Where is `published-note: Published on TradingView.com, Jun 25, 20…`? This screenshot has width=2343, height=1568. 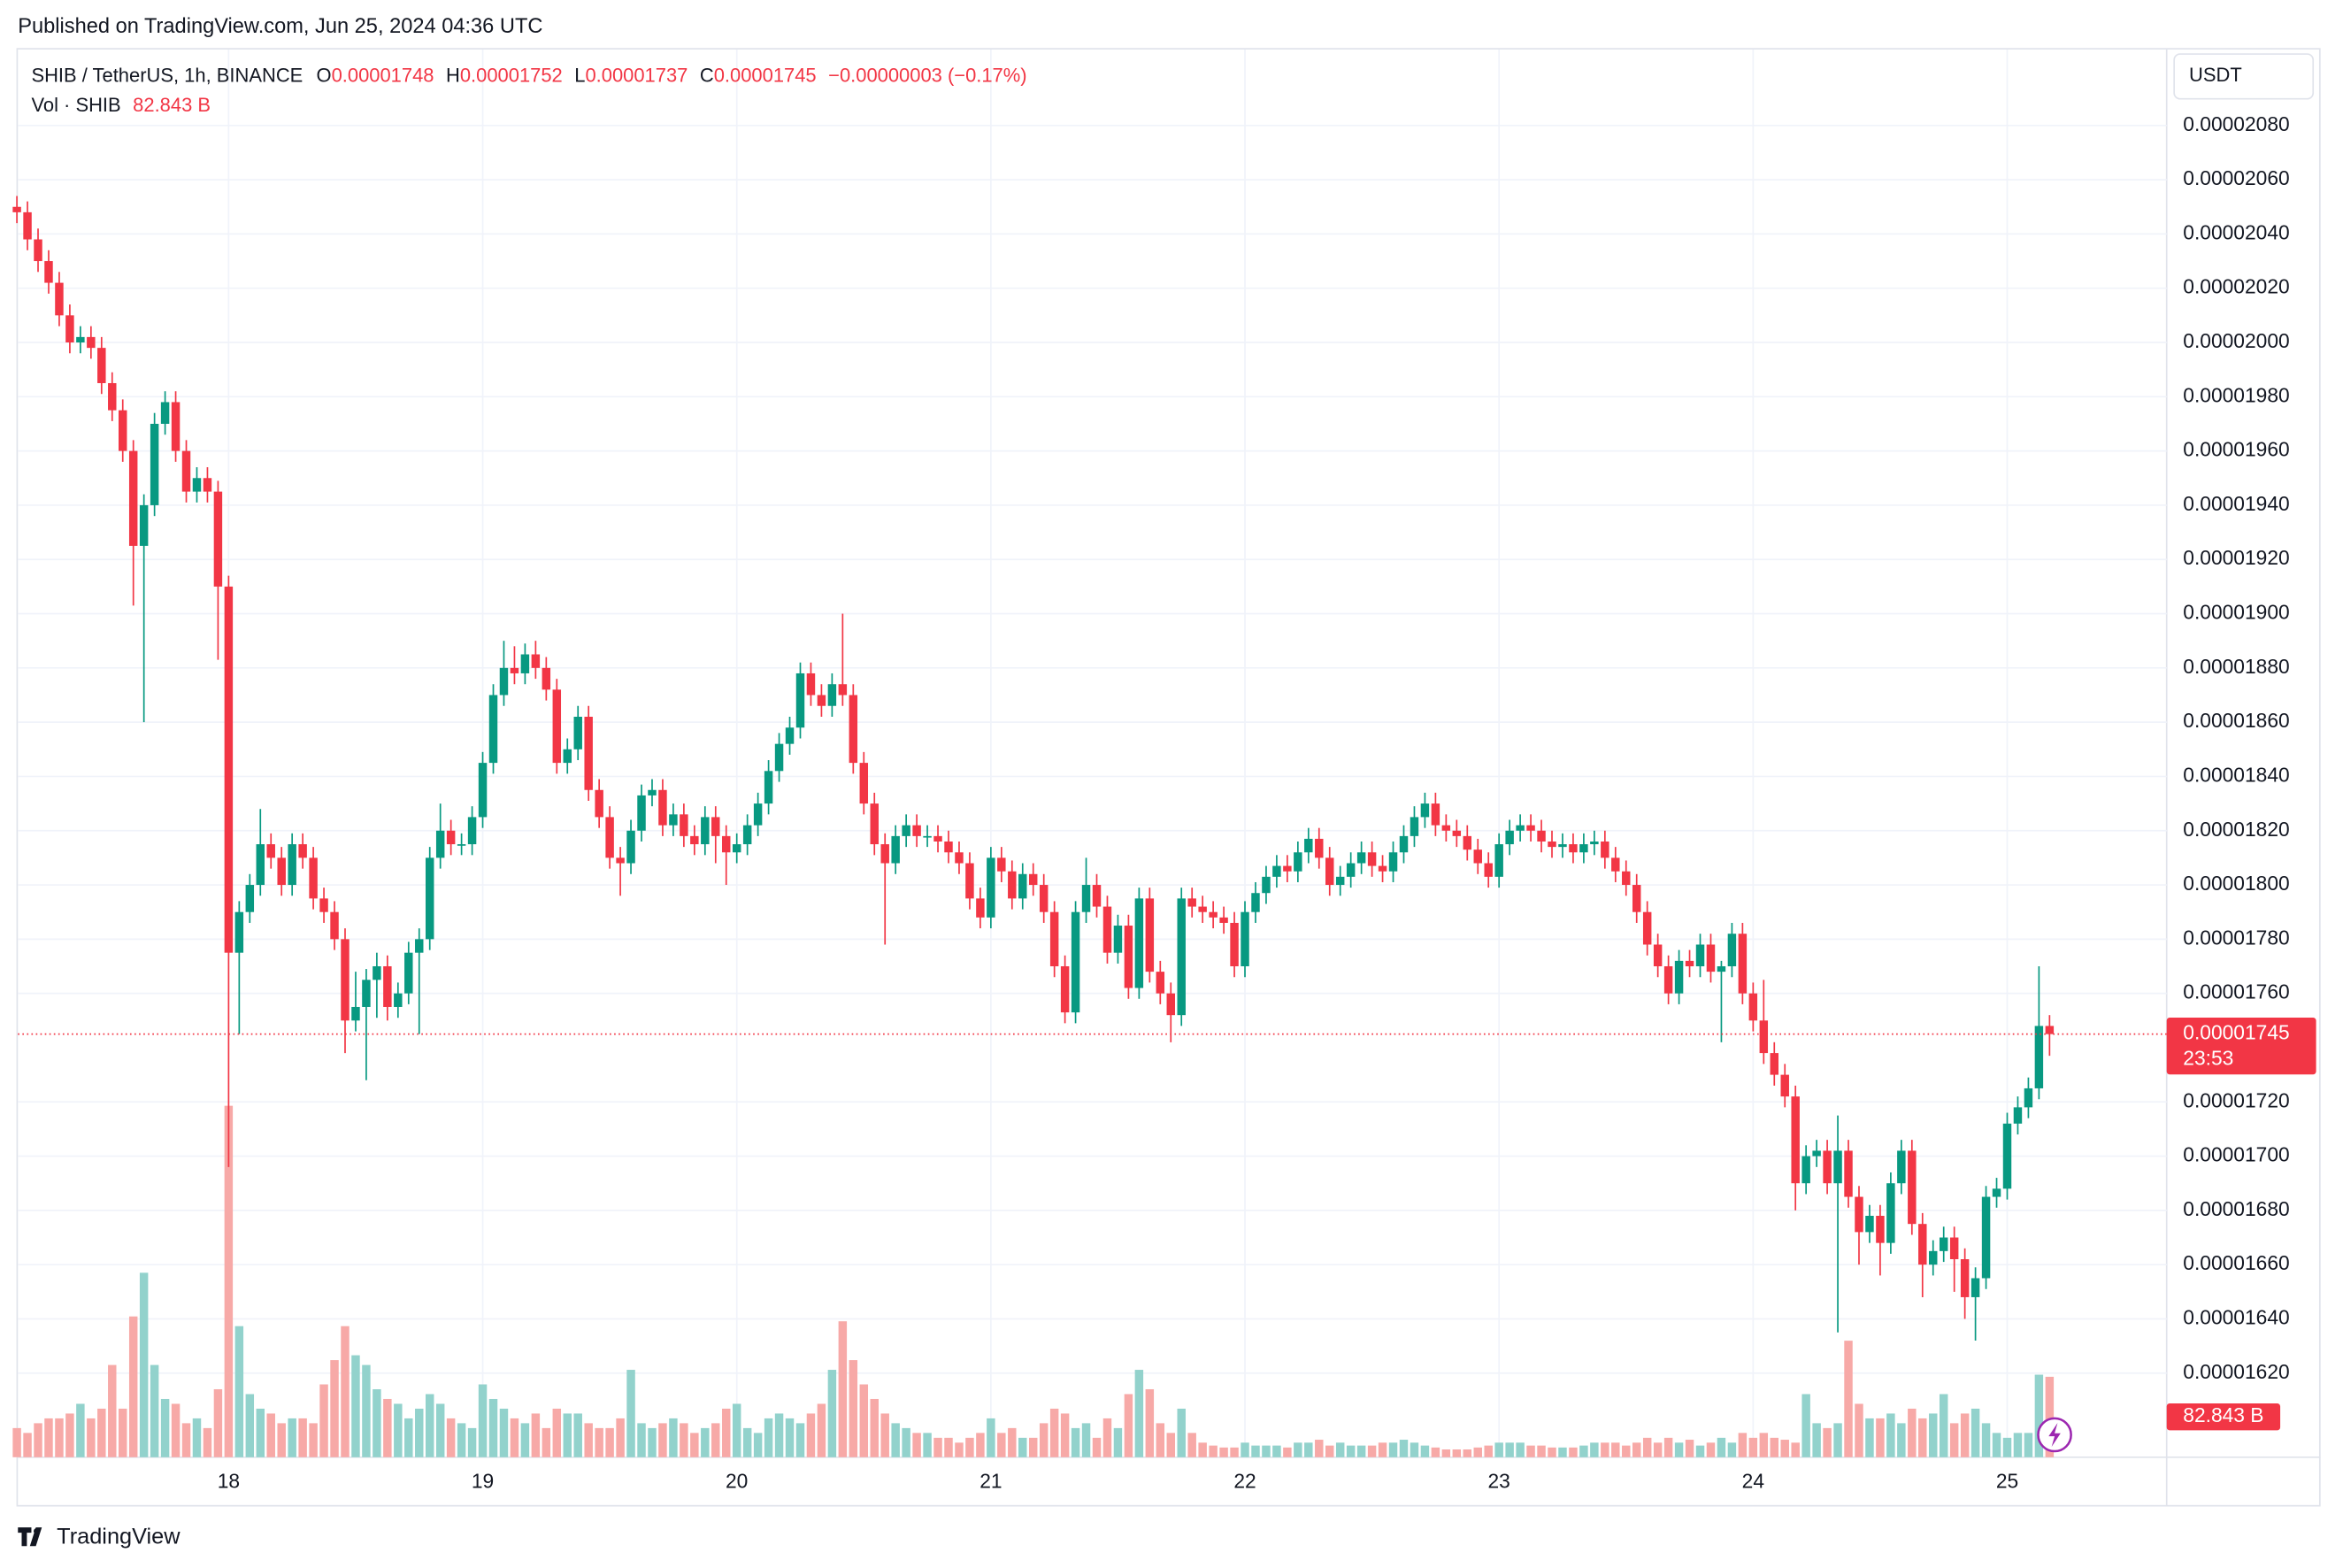 published-note: Published on TradingView.com, Jun 25, 20… is located at coordinates (280, 26).